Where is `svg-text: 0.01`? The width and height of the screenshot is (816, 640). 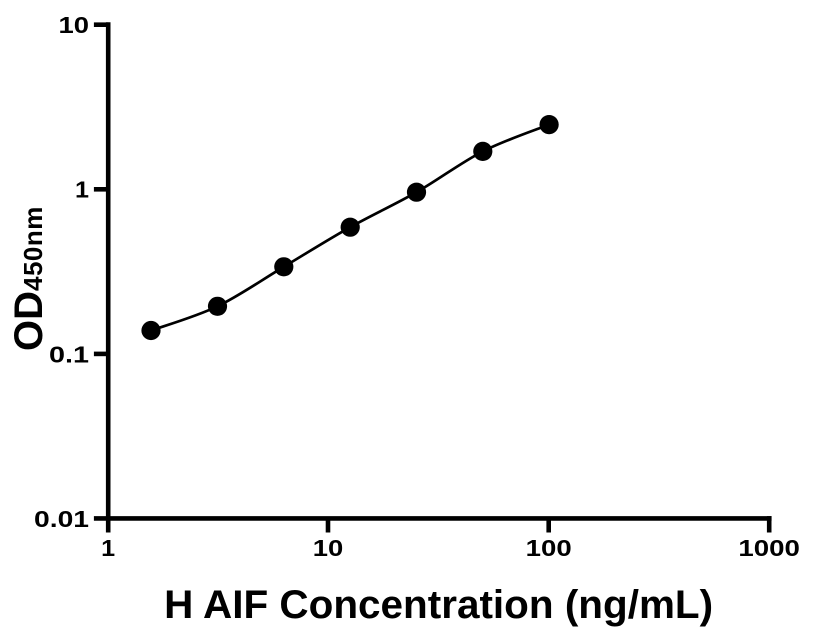 svg-text: 0.01 is located at coordinates (61, 519).